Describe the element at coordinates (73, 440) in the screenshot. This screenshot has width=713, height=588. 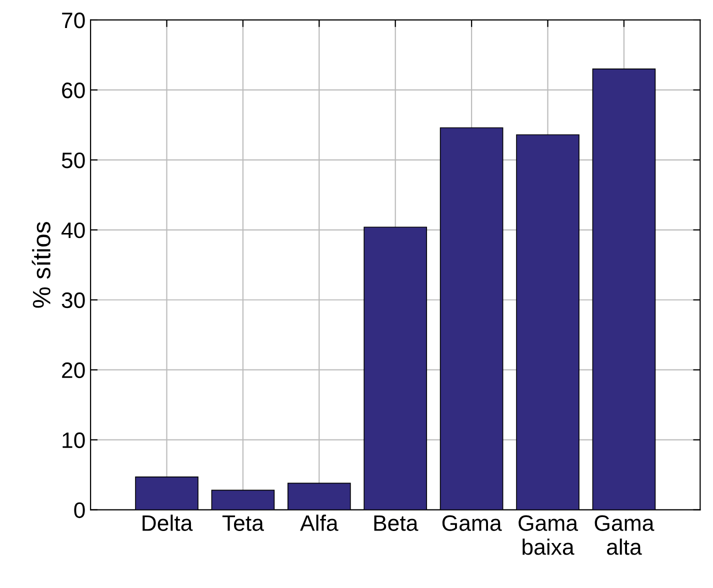
I see `y-tick-label: 10` at that location.